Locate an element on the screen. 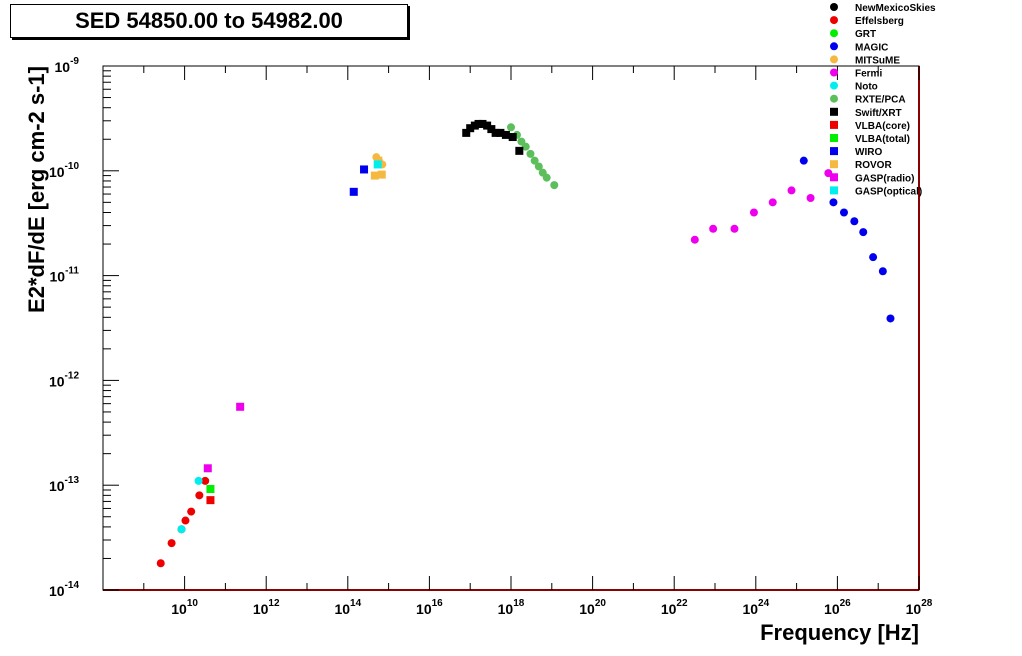  y-tick-label: 10-14 is located at coordinates (64, 589).